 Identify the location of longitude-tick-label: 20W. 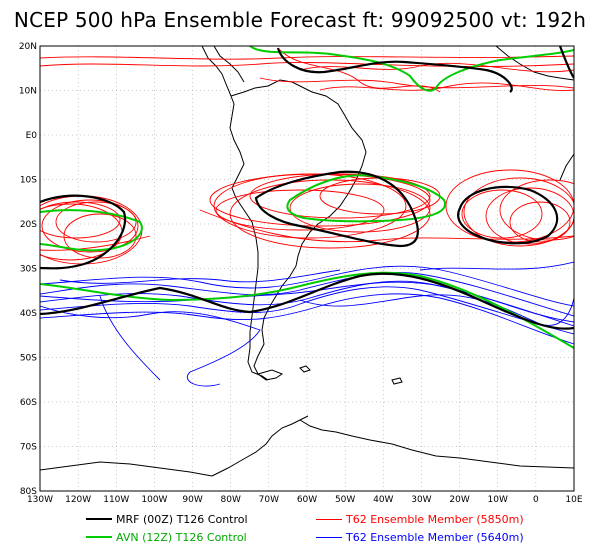
(459, 500).